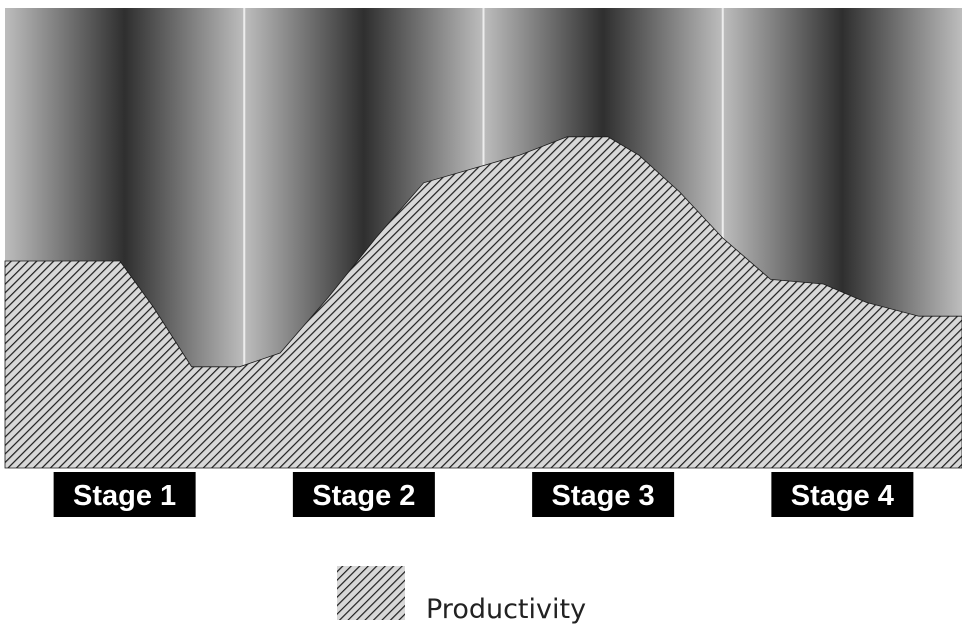 This screenshot has height=625, width=962. I want to click on legend: Productivity, so click(461, 595).